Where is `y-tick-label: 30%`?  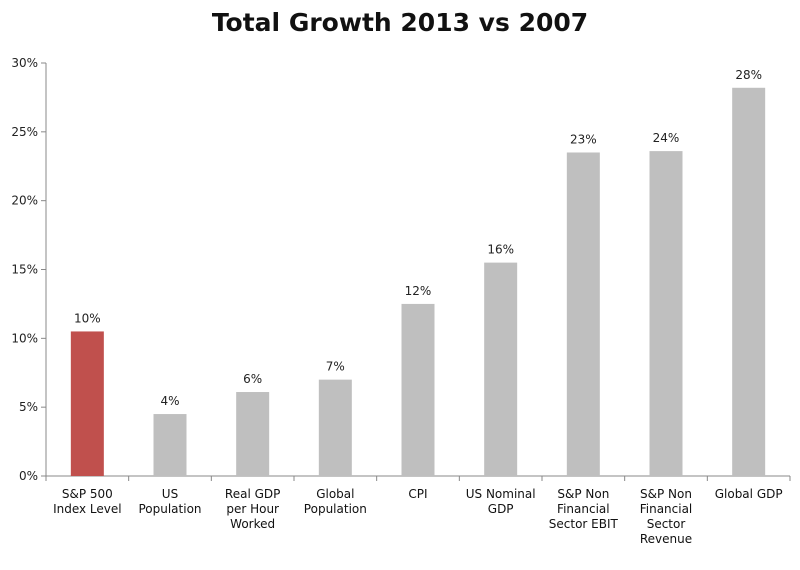
y-tick-label: 30% is located at coordinates (24, 63).